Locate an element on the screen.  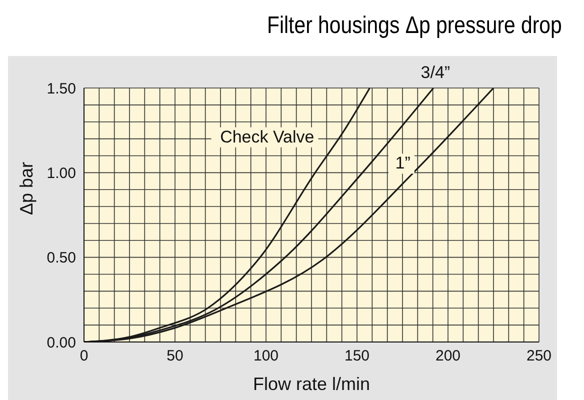
y-tick-label: 1.50 is located at coordinates (61, 89).